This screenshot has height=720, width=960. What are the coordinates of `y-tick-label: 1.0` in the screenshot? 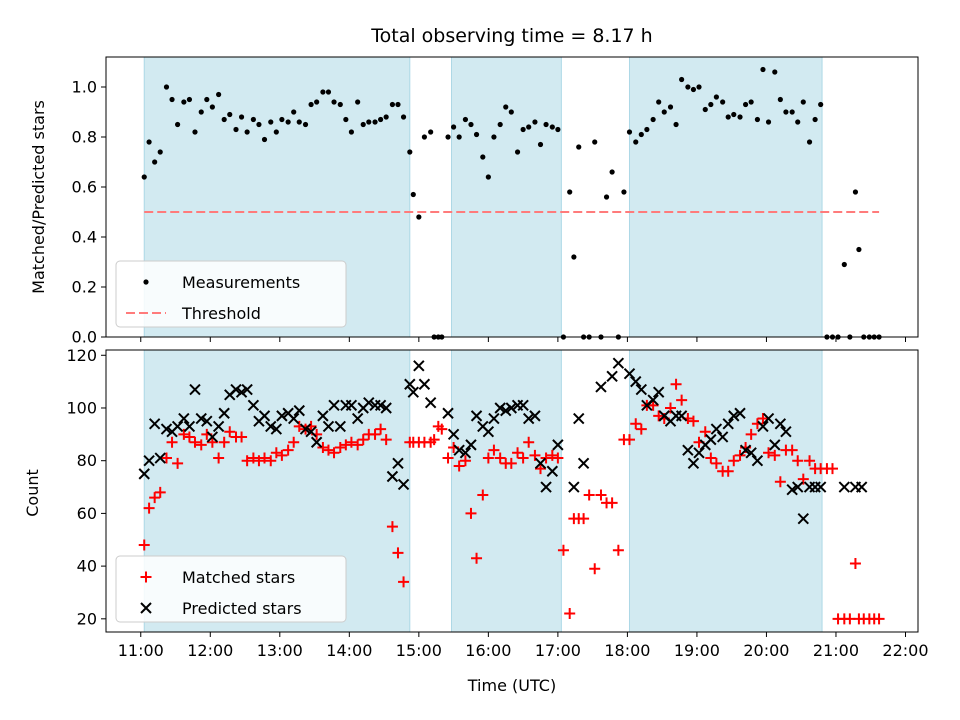 It's located at (84, 87).